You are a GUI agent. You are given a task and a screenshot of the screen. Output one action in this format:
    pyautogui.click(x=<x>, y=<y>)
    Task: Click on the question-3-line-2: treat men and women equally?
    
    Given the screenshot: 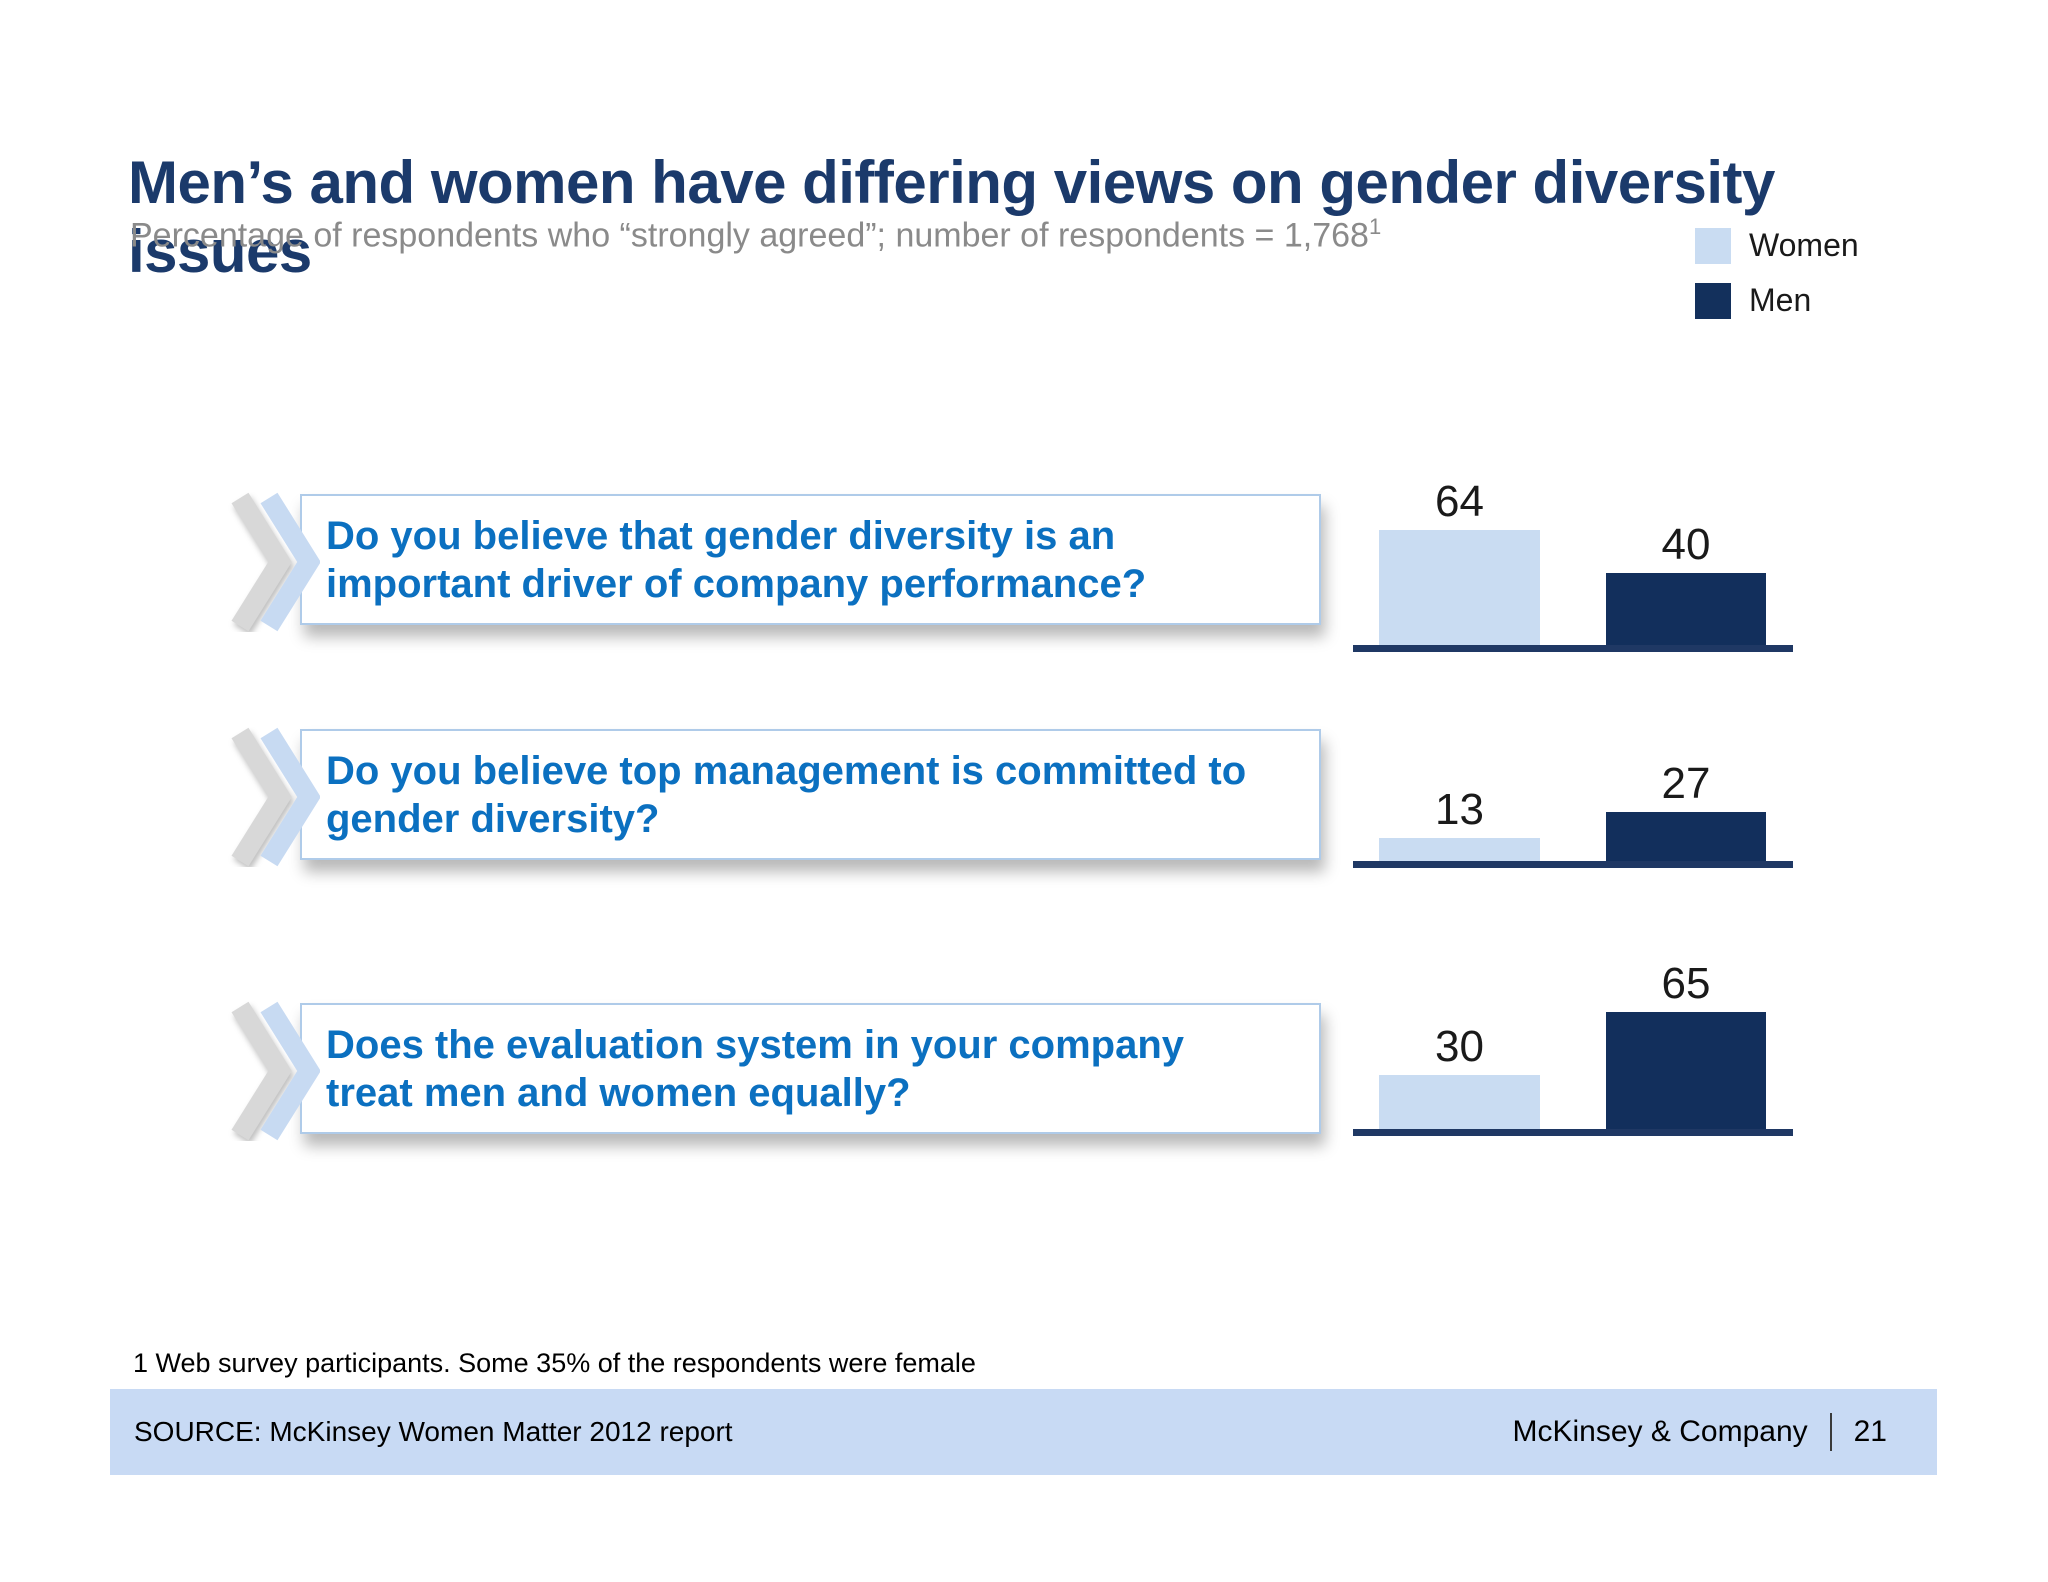 What is the action you would take?
    pyautogui.click(x=618, y=1092)
    